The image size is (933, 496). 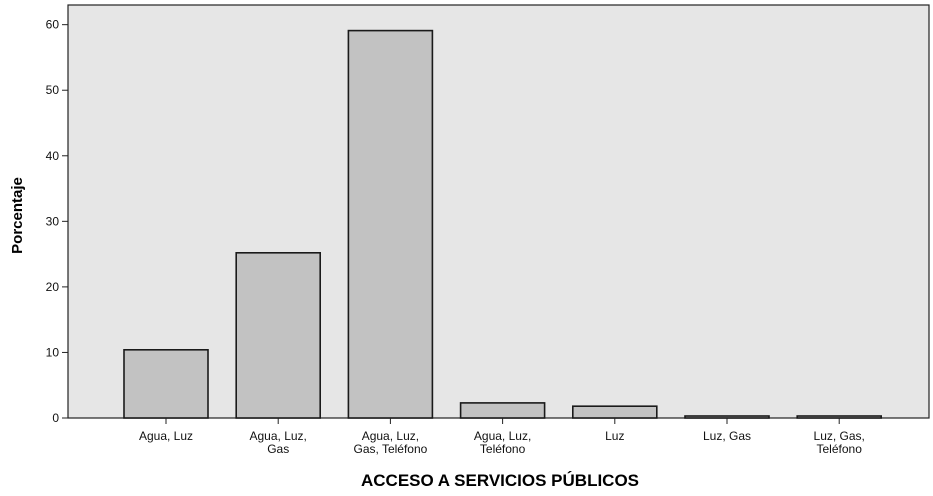 I want to click on x-tick-label: Luz, Gas, Teléfono, so click(x=839, y=442).